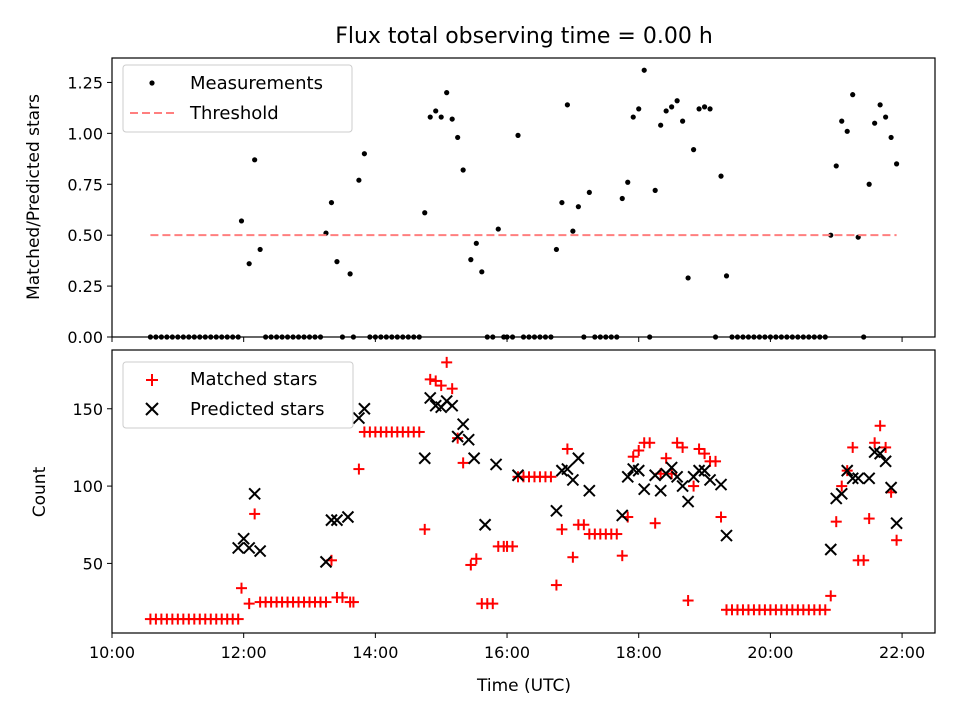  Describe the element at coordinates (238, 395) in the screenshot. I see `bottom-legend-box` at that location.